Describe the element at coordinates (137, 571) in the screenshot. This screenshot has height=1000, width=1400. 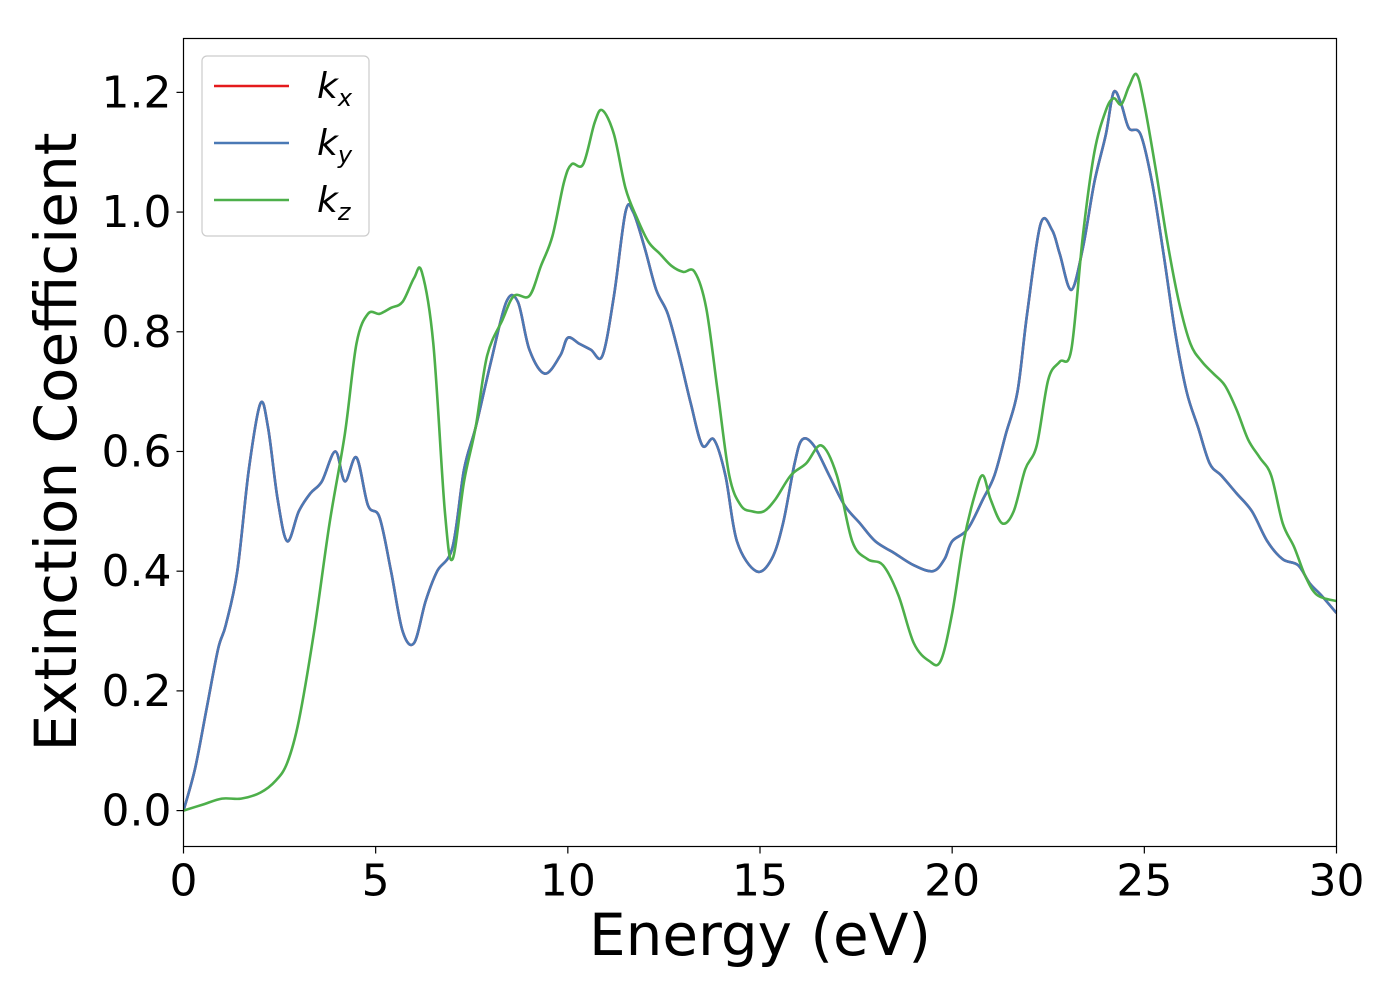
I see `y-tick-label: 0.4` at that location.